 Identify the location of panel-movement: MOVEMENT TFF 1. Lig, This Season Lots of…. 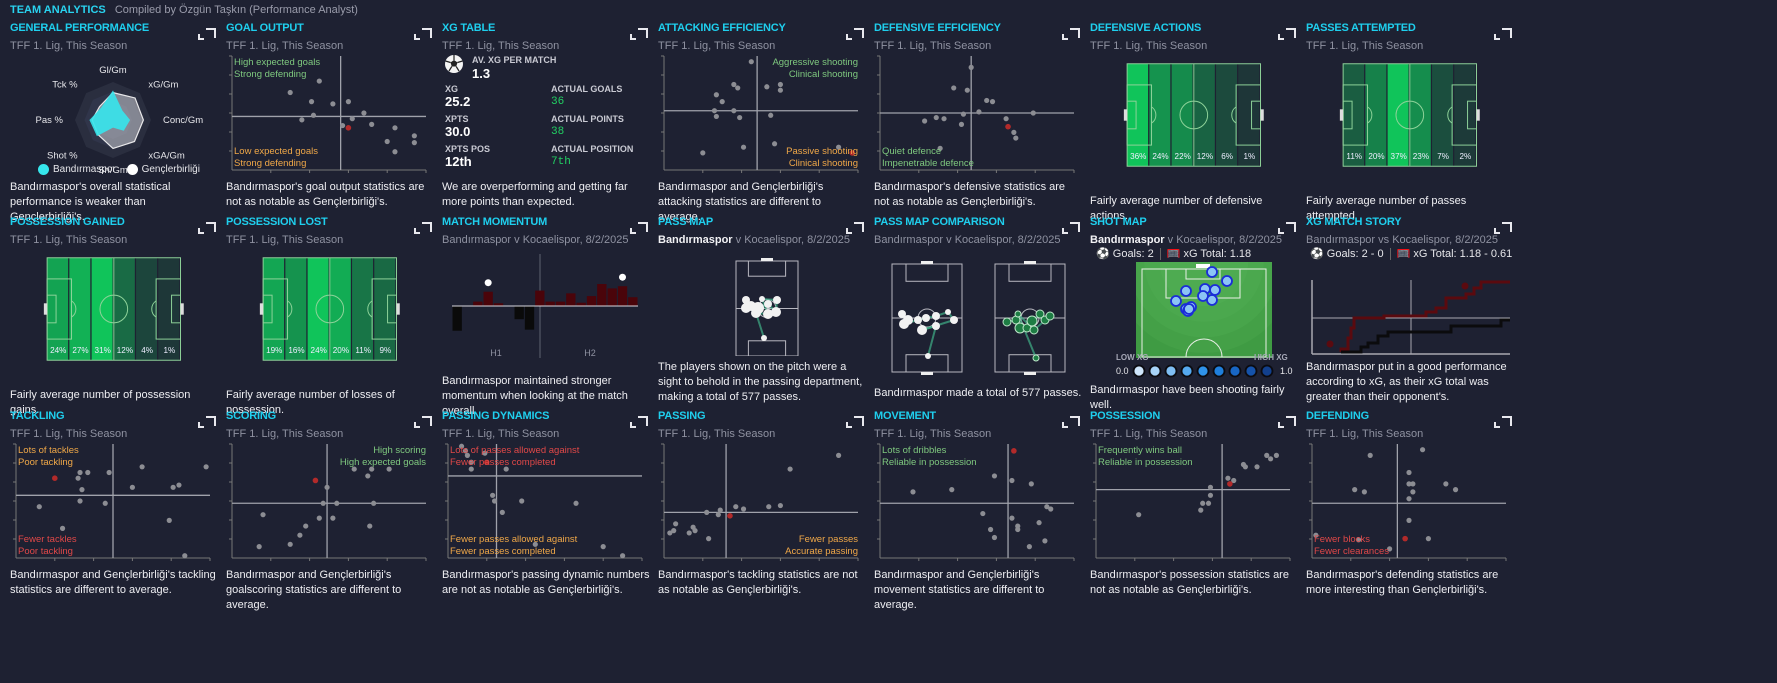
(977, 510).